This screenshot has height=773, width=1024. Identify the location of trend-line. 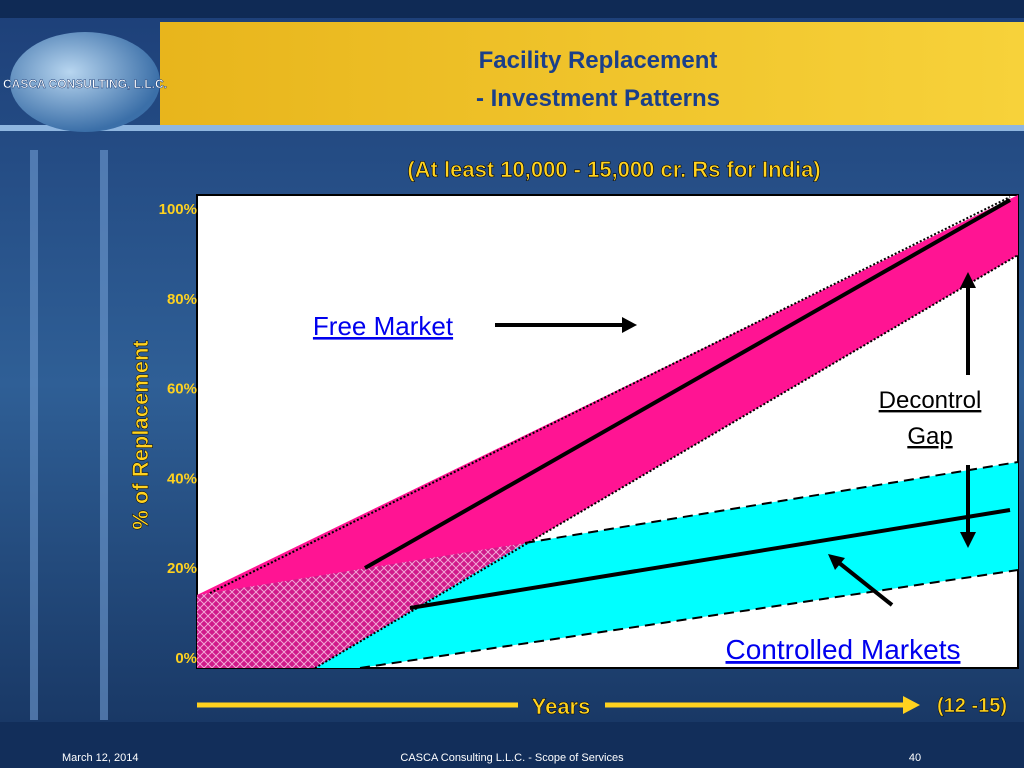
(710, 559).